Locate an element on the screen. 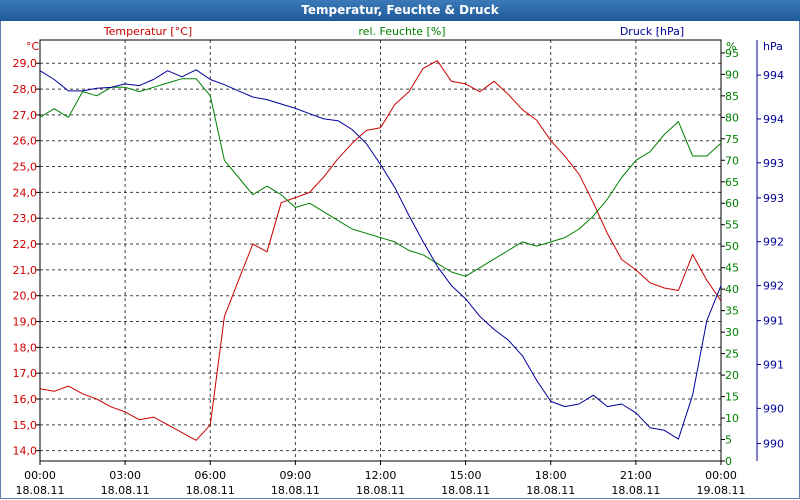 The image size is (800, 500). humidity-tick-label: 95 is located at coordinates (732, 53).